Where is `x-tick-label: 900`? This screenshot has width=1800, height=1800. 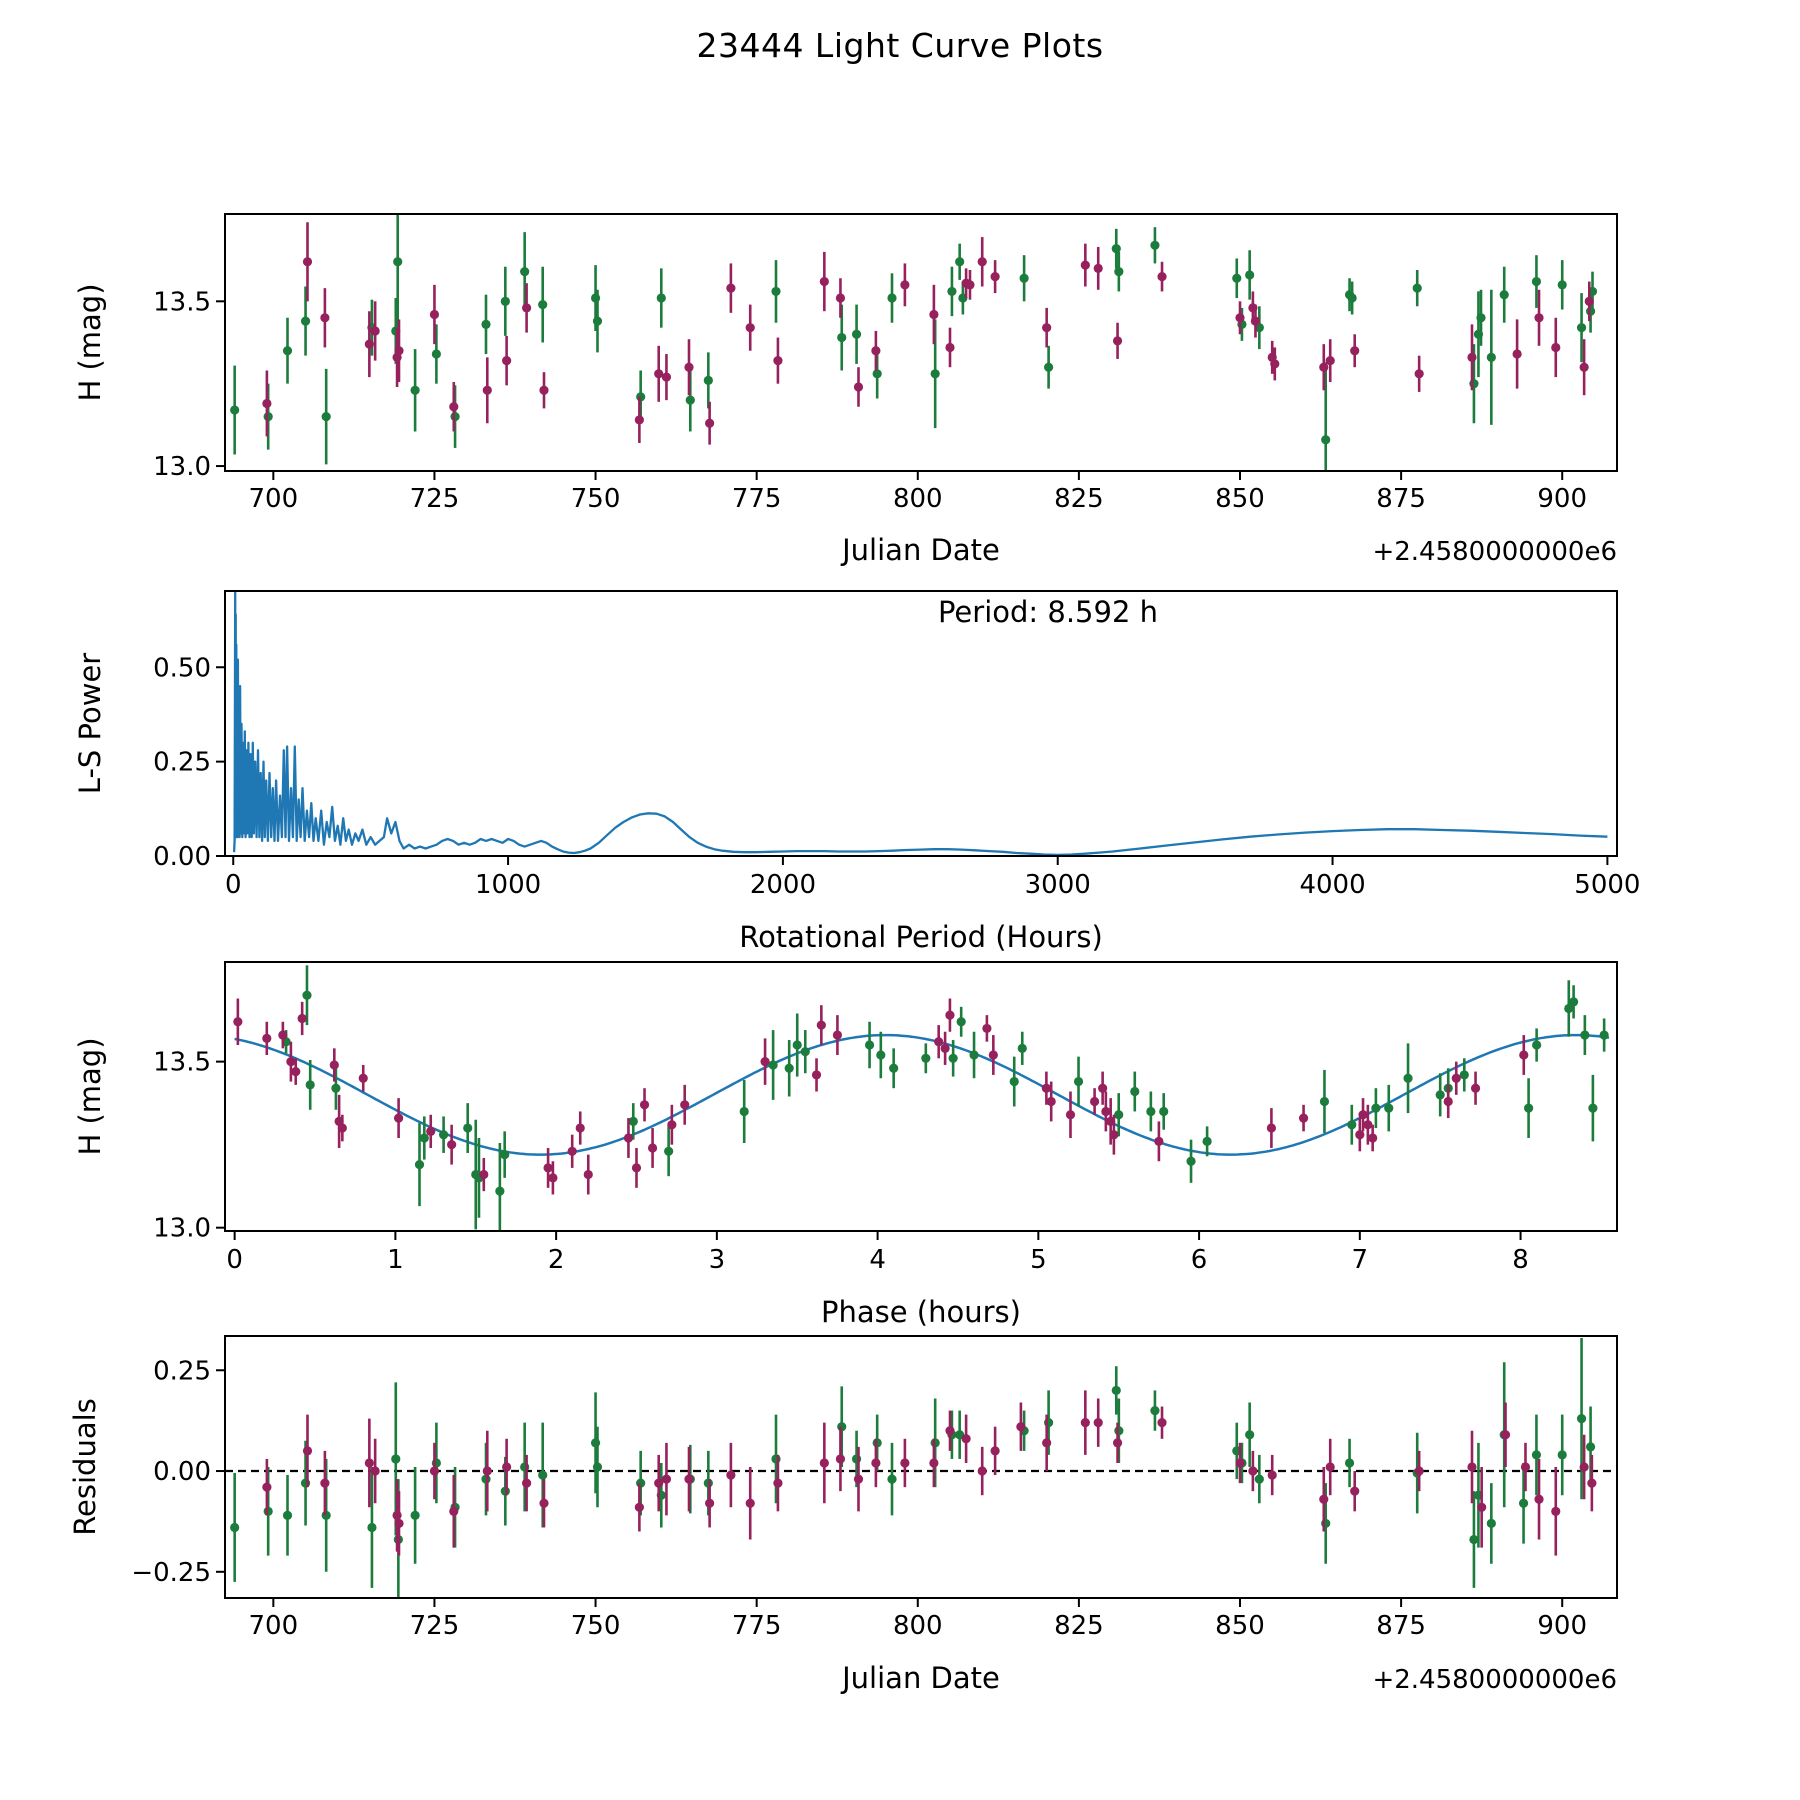 x-tick-label: 900 is located at coordinates (1562, 499).